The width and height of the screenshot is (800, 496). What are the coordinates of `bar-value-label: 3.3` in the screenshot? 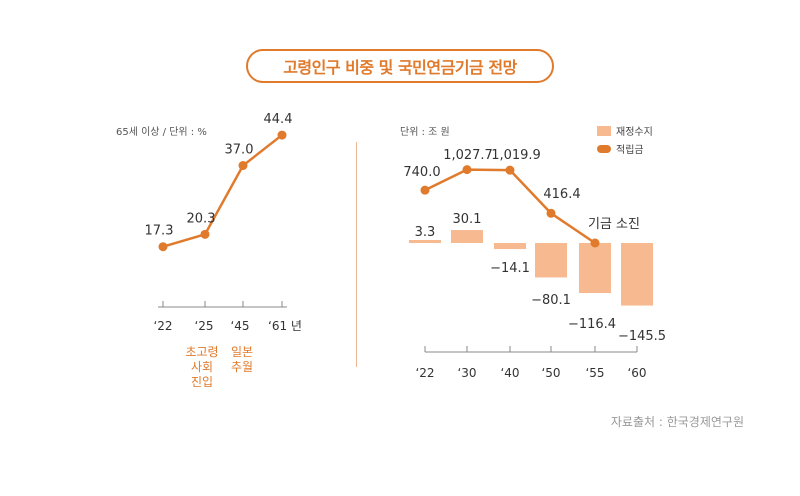 It's located at (425, 232).